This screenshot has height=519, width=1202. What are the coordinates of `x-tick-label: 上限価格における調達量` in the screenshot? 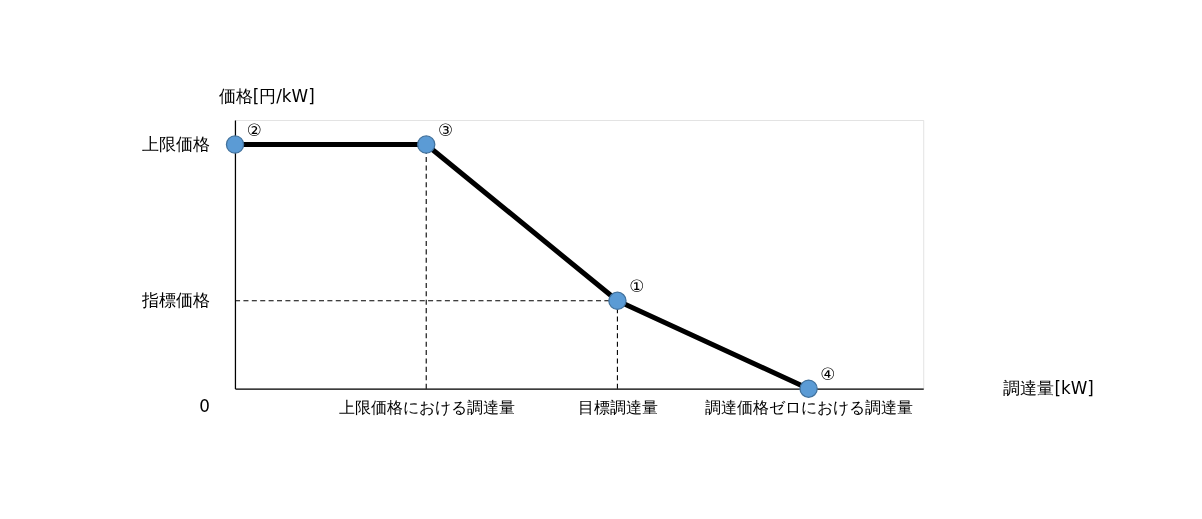 It's located at (426, 408).